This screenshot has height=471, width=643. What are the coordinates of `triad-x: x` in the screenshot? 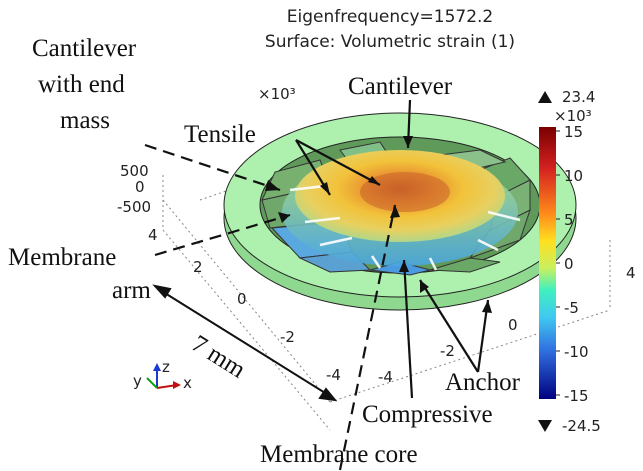 It's located at (187, 383).